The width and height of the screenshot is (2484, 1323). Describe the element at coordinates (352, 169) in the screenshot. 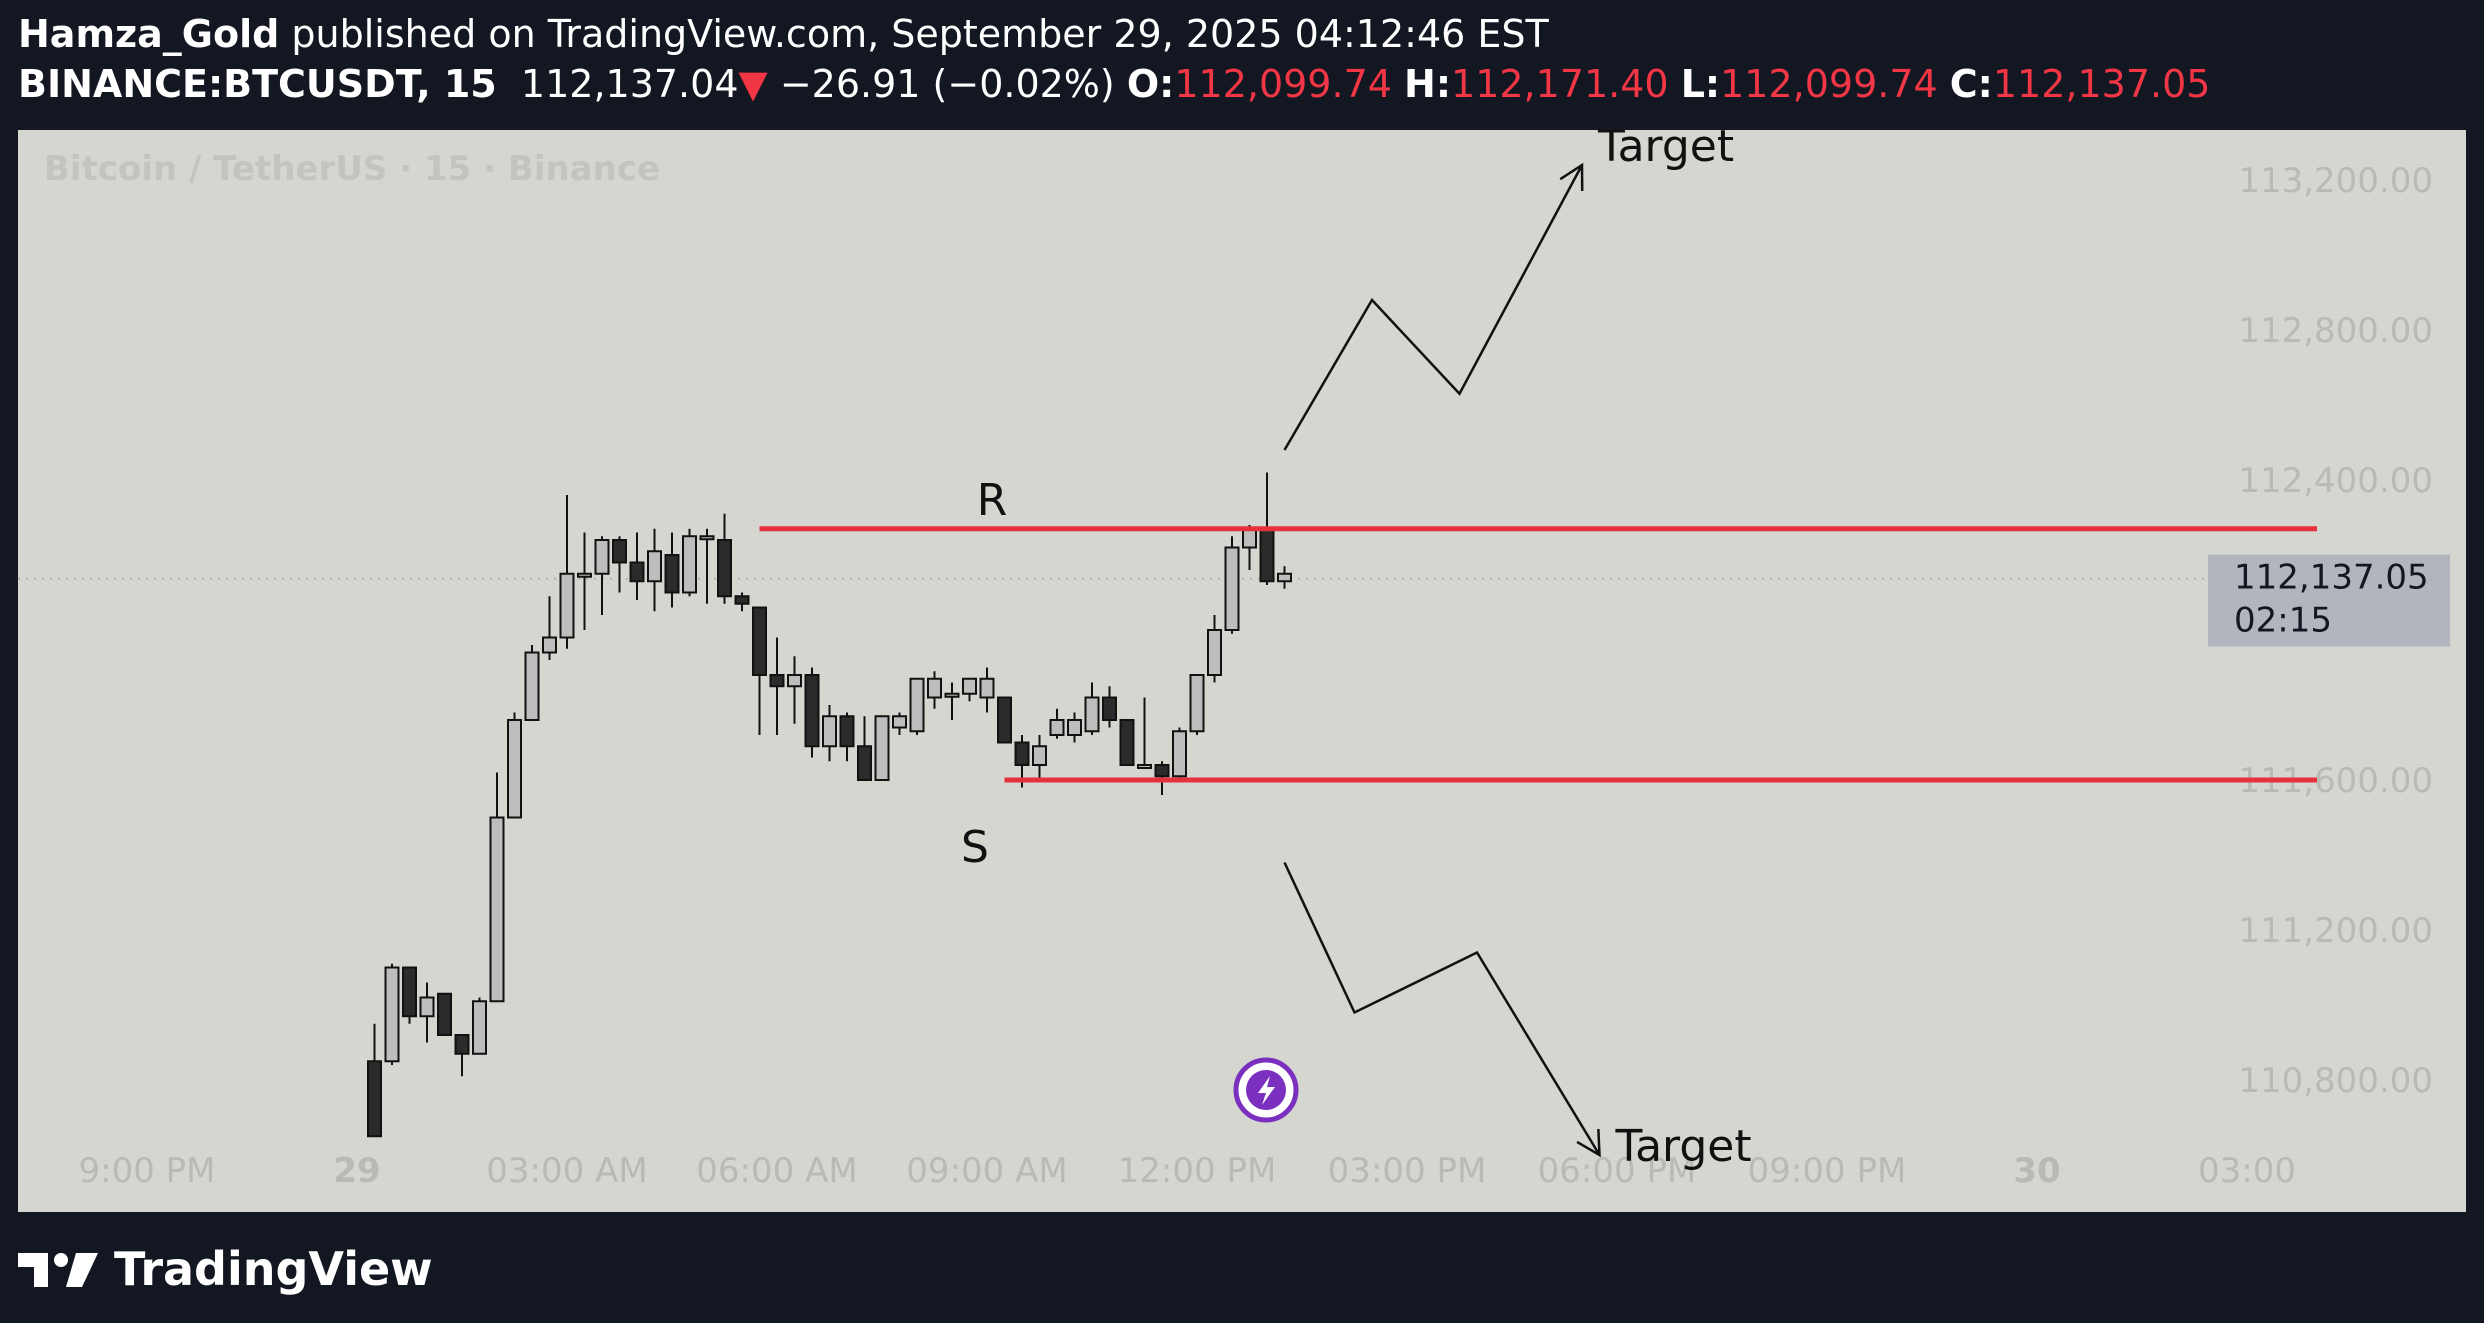

I see `chart-title: Bitcoin / TetherUS · 15 · Binance` at that location.